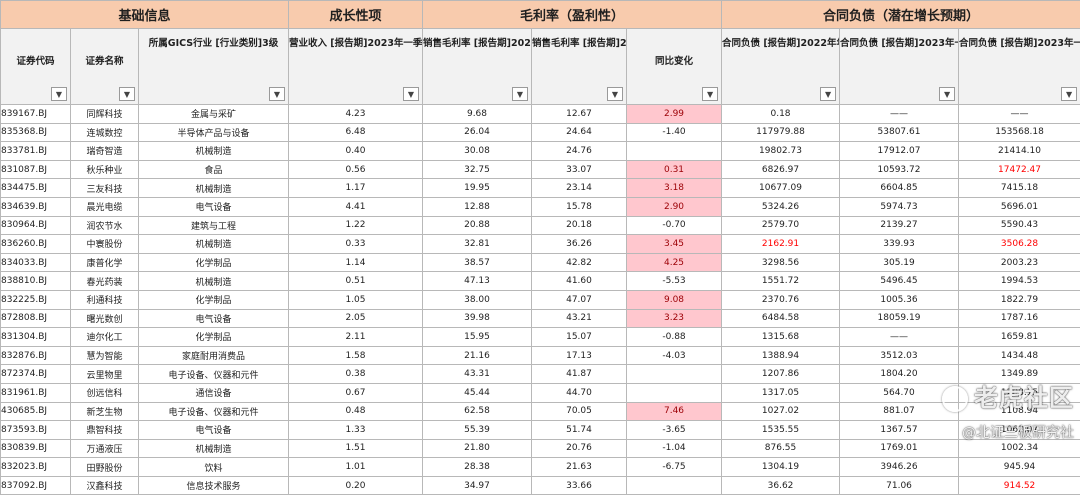 The image size is (1080, 495). Describe the element at coordinates (579, 485) in the screenshot. I see `table-cell: 33.66` at that location.